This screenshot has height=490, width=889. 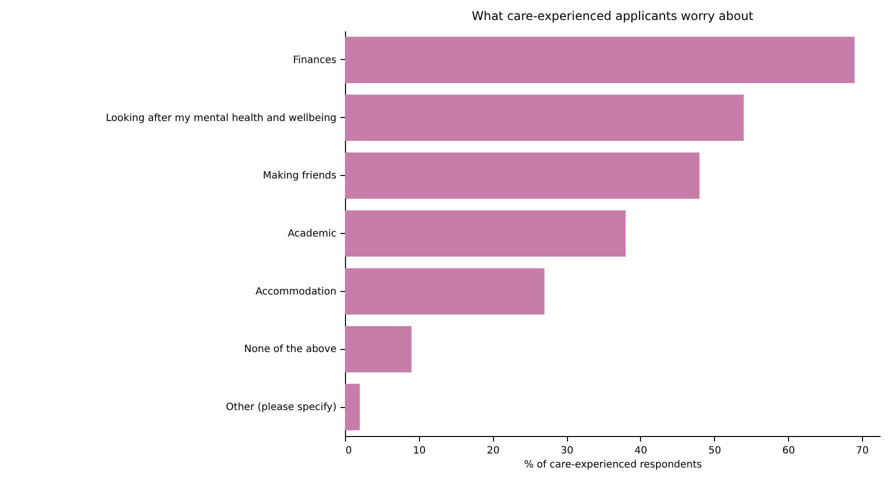 What do you see at coordinates (715, 451) in the screenshot?
I see `x-tick-label: 50` at bounding box center [715, 451].